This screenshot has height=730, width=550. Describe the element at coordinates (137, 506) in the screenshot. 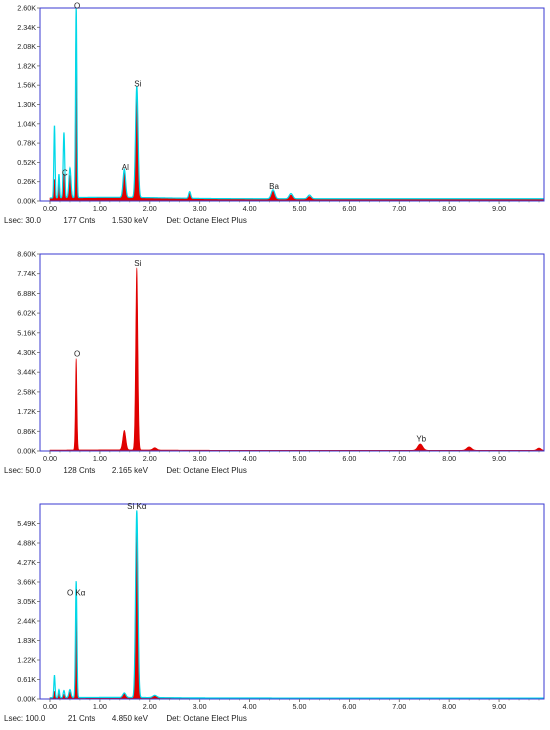

I see `peak-label: Si Kα` at that location.